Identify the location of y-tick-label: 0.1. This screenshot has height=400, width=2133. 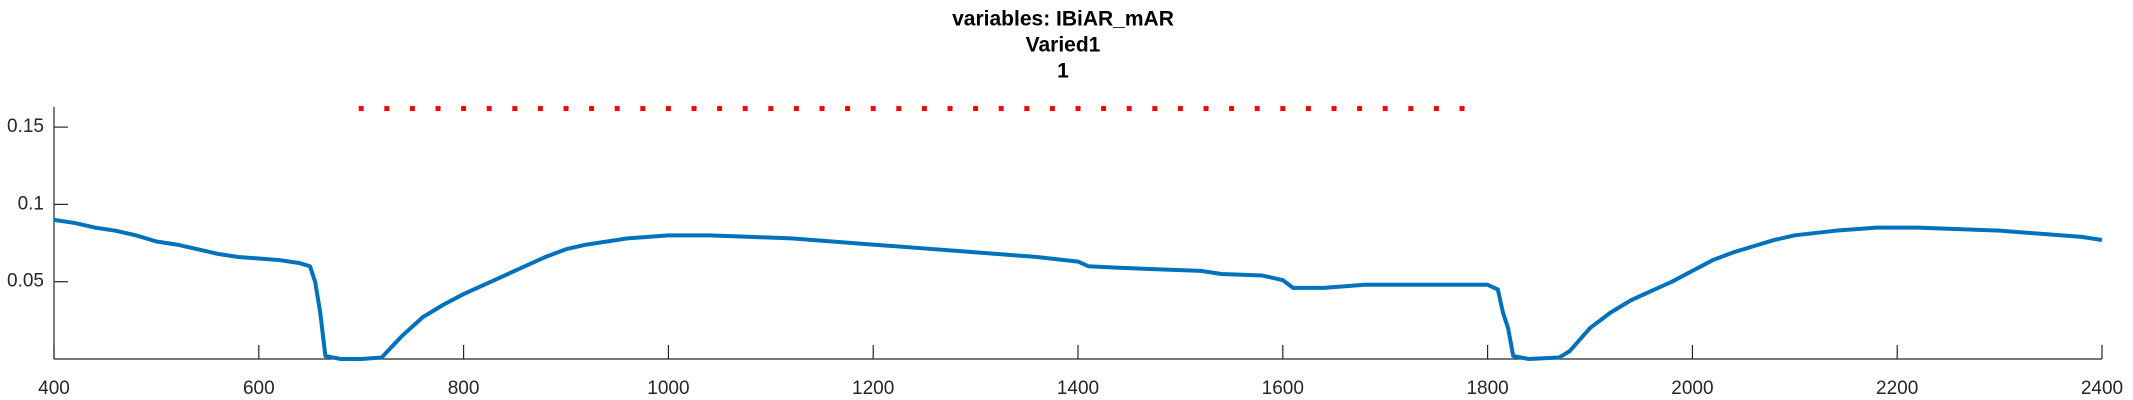
(31, 203).